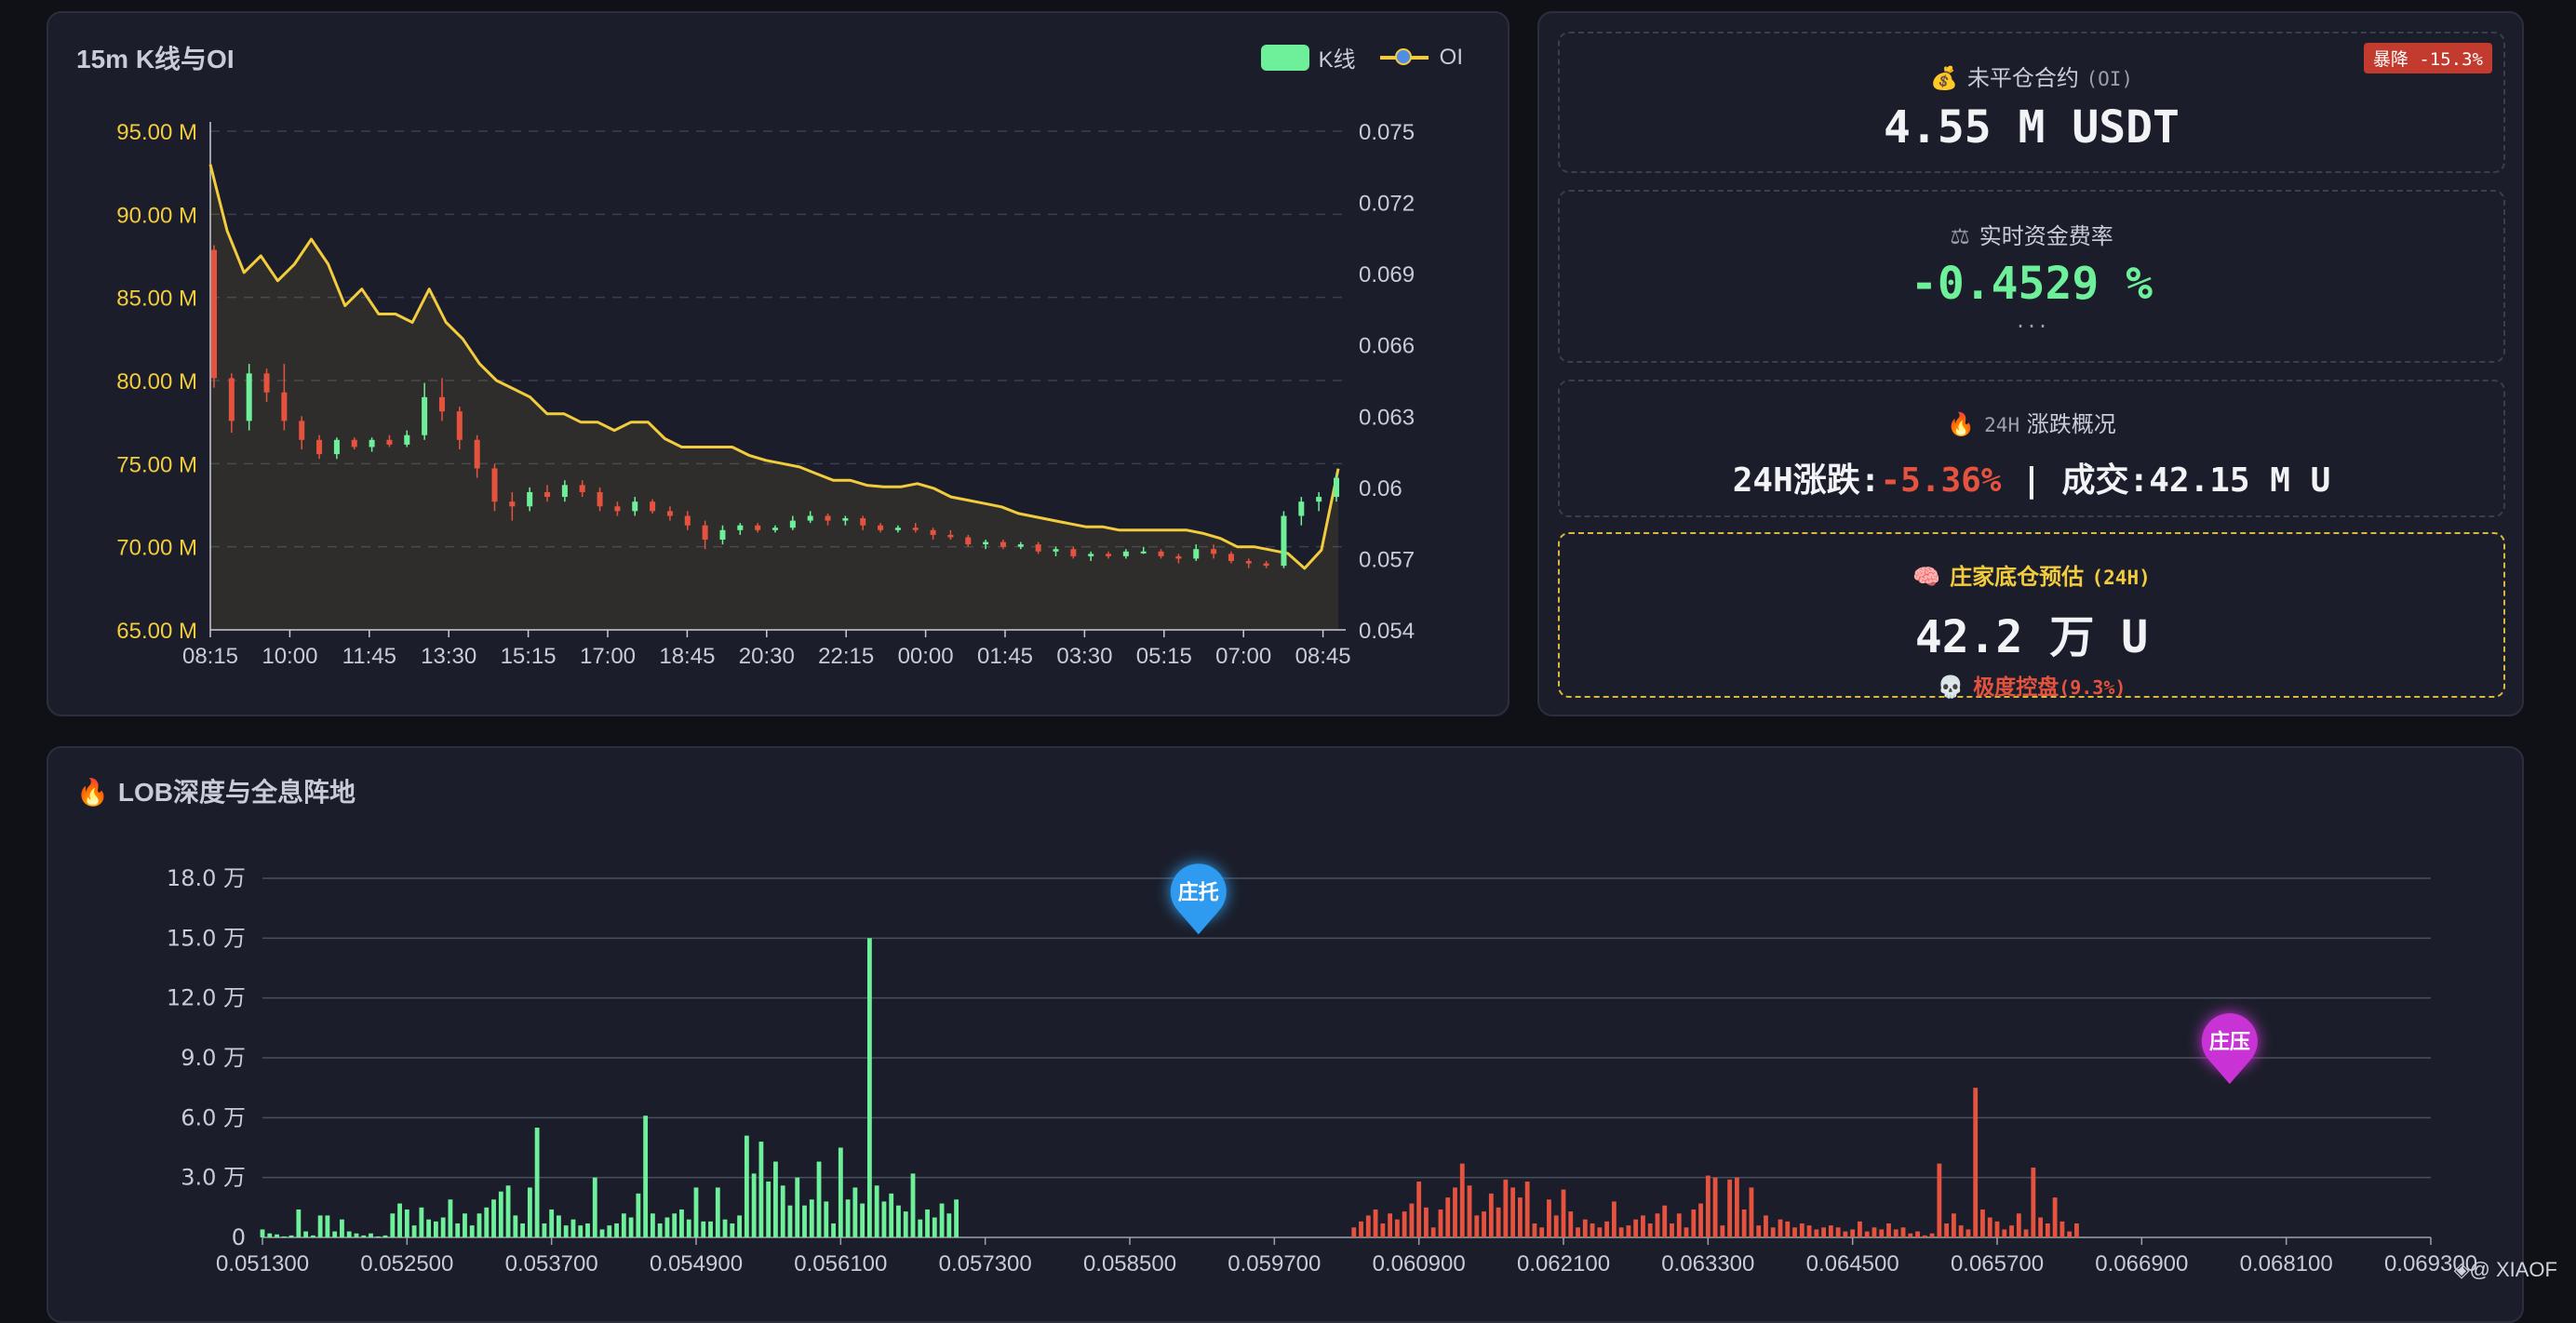 This screenshot has height=1323, width=2576. Describe the element at coordinates (448, 656) in the screenshot. I see `x-tick-label: 13:30` at that location.